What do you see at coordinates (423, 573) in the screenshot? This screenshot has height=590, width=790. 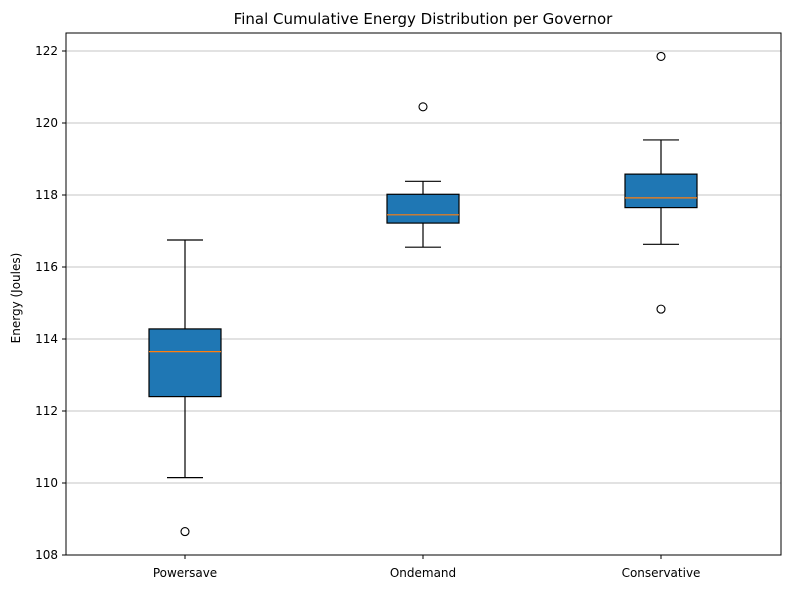 I see `x-tick-label: Ondemand` at bounding box center [423, 573].